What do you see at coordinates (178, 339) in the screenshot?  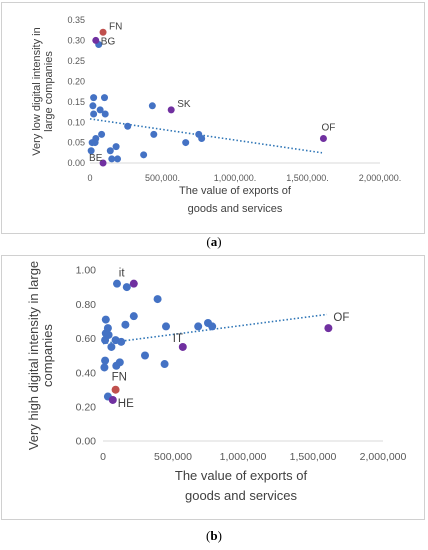 I see `point-label: IT` at bounding box center [178, 339].